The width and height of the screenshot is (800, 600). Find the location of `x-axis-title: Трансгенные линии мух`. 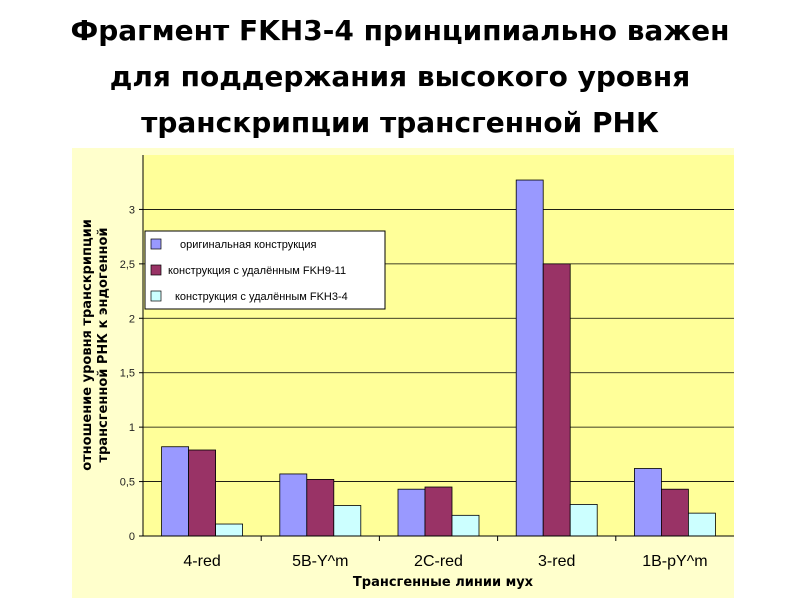

x-axis-title: Трансгенные линии мух is located at coordinates (443, 582).